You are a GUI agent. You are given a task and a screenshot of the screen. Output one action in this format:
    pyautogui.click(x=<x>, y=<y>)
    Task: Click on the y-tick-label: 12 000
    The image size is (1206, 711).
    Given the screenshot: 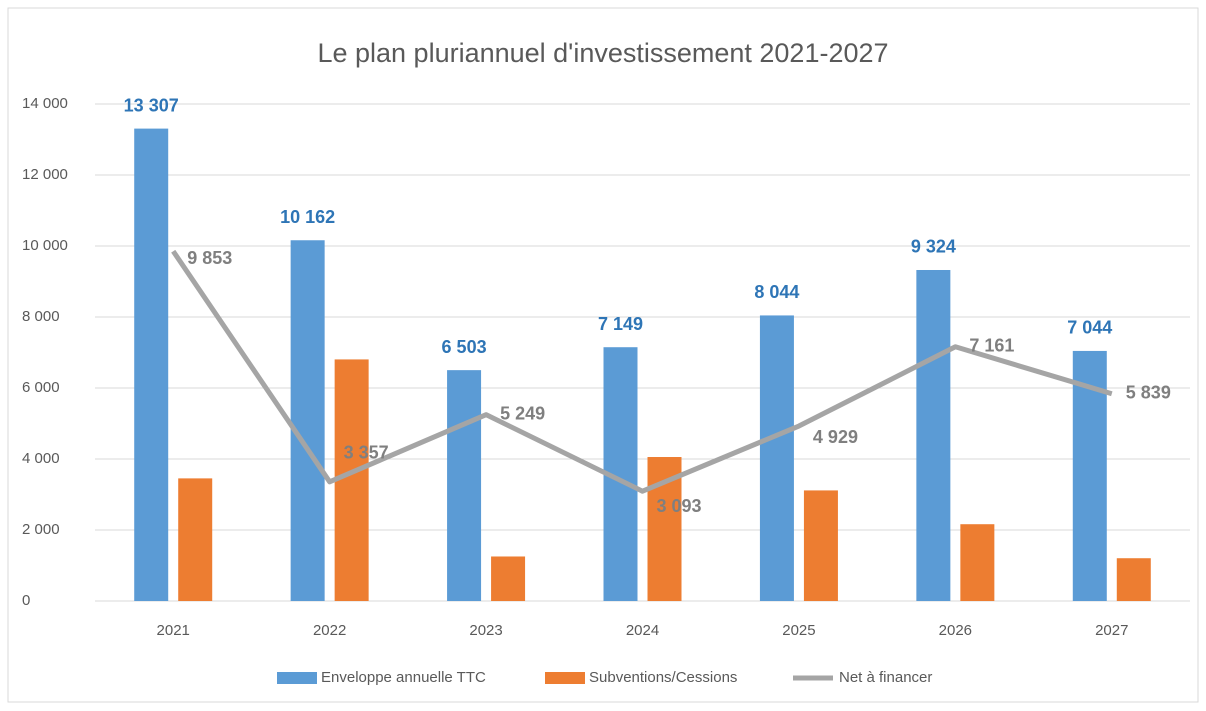 What is the action you would take?
    pyautogui.click(x=45, y=174)
    